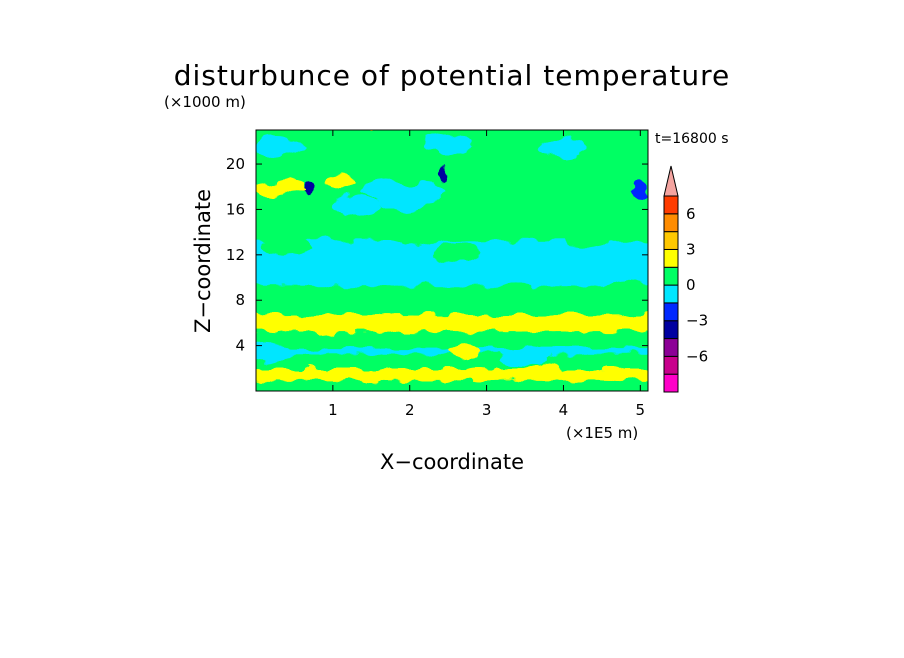  Describe the element at coordinates (602, 433) in the screenshot. I see `x-unit-label: (×1E5 m)` at that location.